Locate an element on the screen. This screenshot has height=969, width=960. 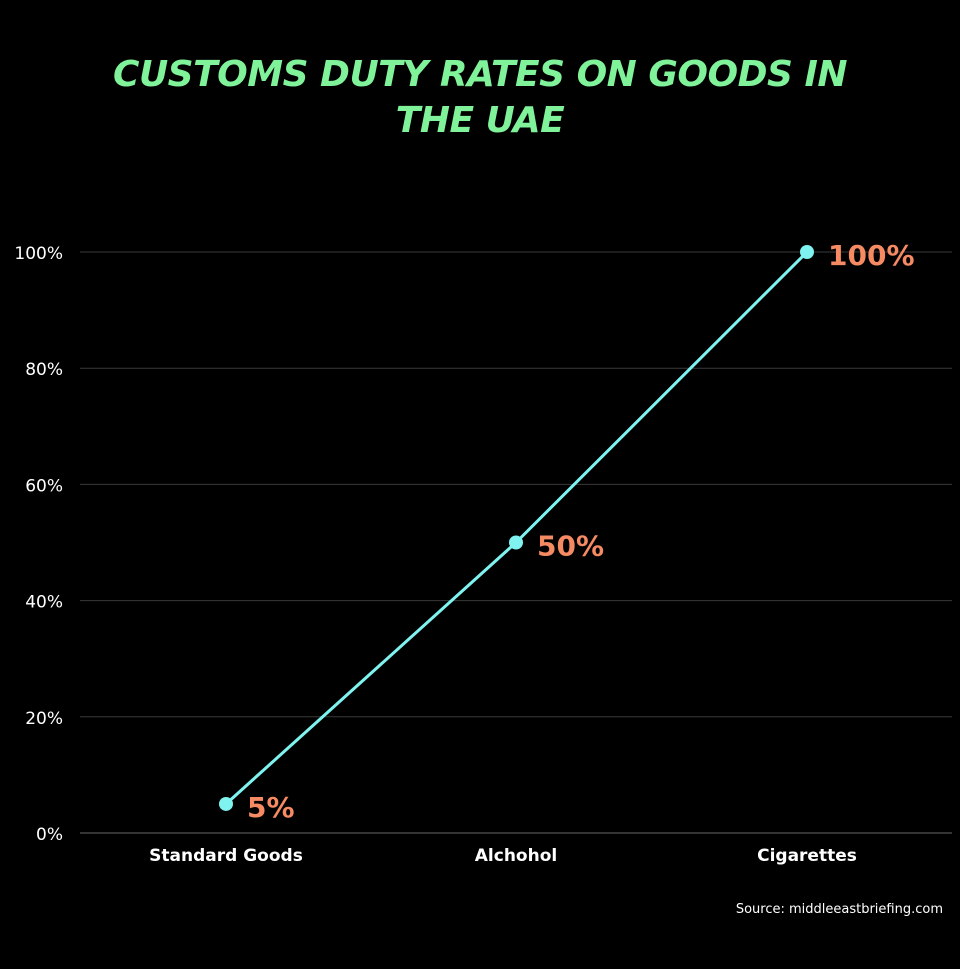
y-tick-label: 100% is located at coordinates (38, 254).